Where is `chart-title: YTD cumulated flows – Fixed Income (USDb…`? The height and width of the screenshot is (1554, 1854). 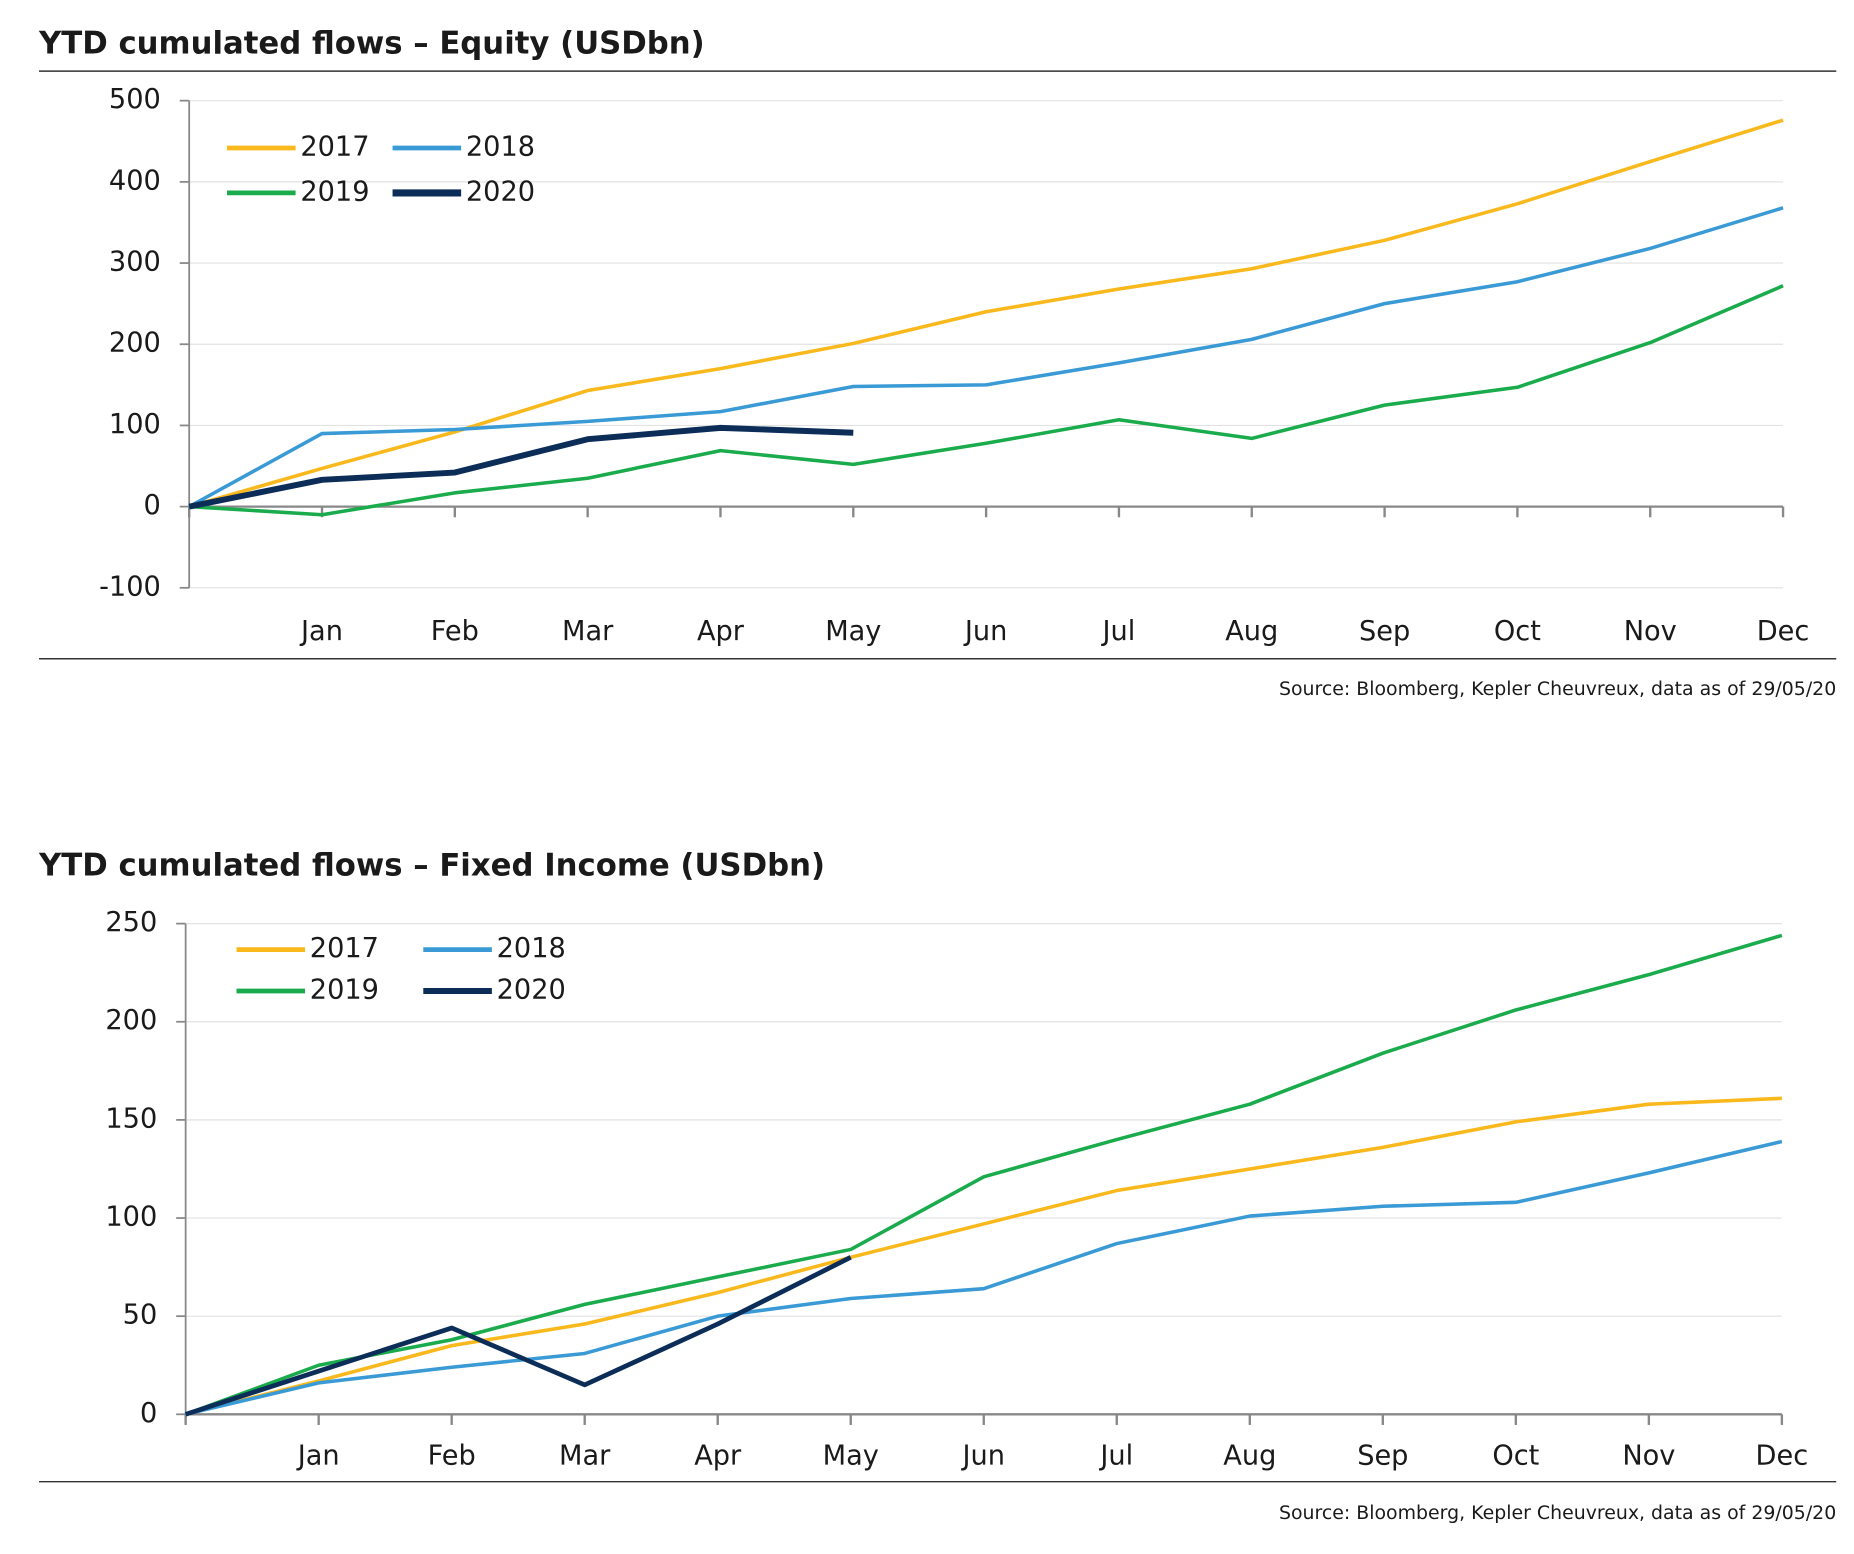 chart-title: YTD cumulated flows – Fixed Income (USDb… is located at coordinates (431, 865).